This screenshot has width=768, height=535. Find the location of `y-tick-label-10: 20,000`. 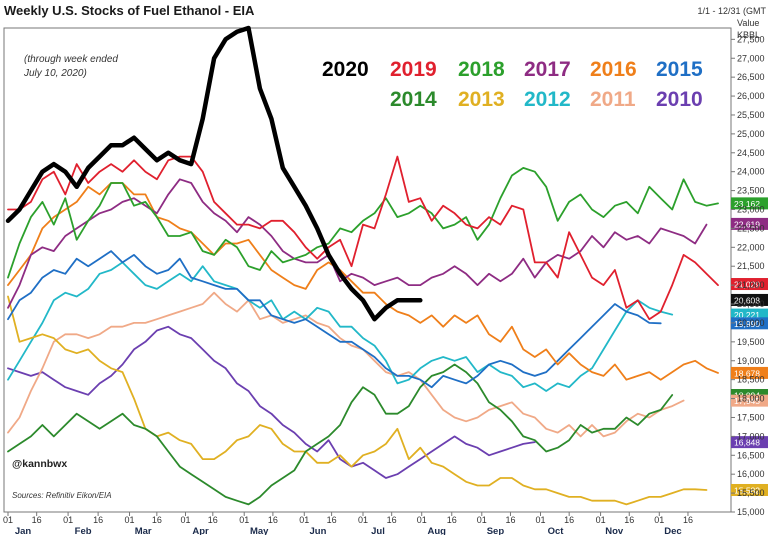

y-tick-label-10: 20,000 is located at coordinates (751, 323).